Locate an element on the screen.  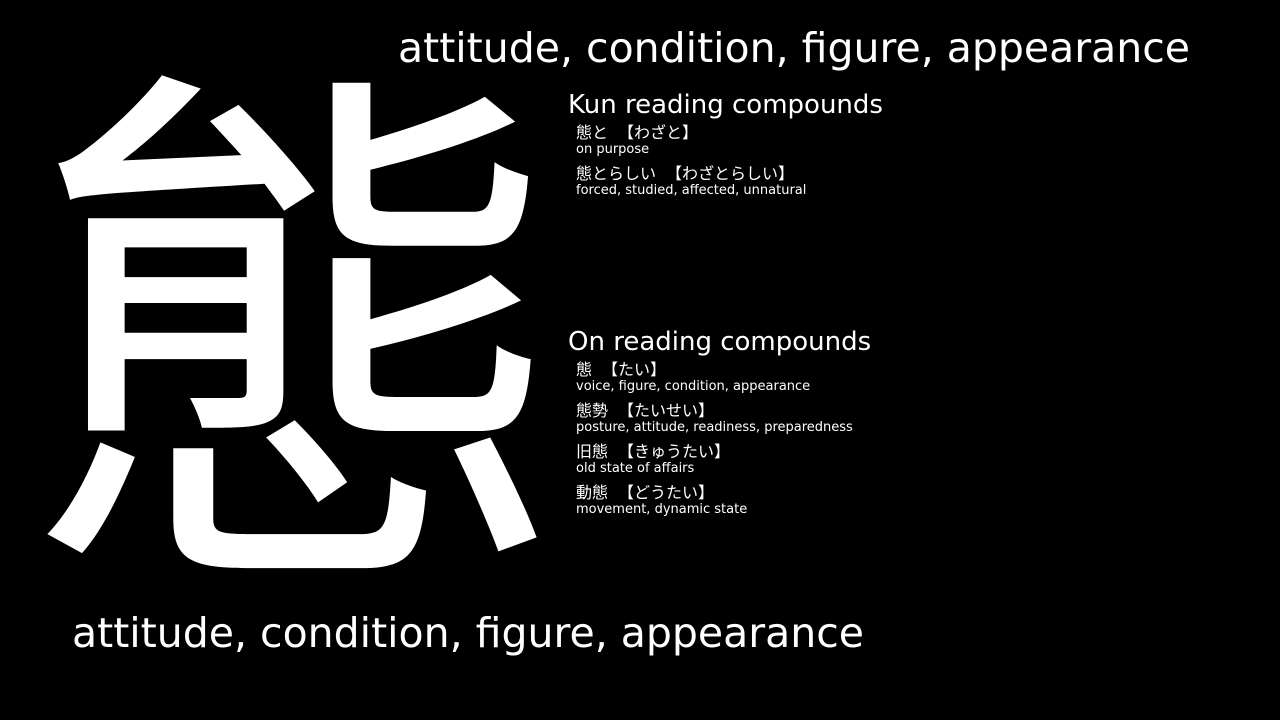
compound-word: 旧態 is located at coordinates (592, 451).